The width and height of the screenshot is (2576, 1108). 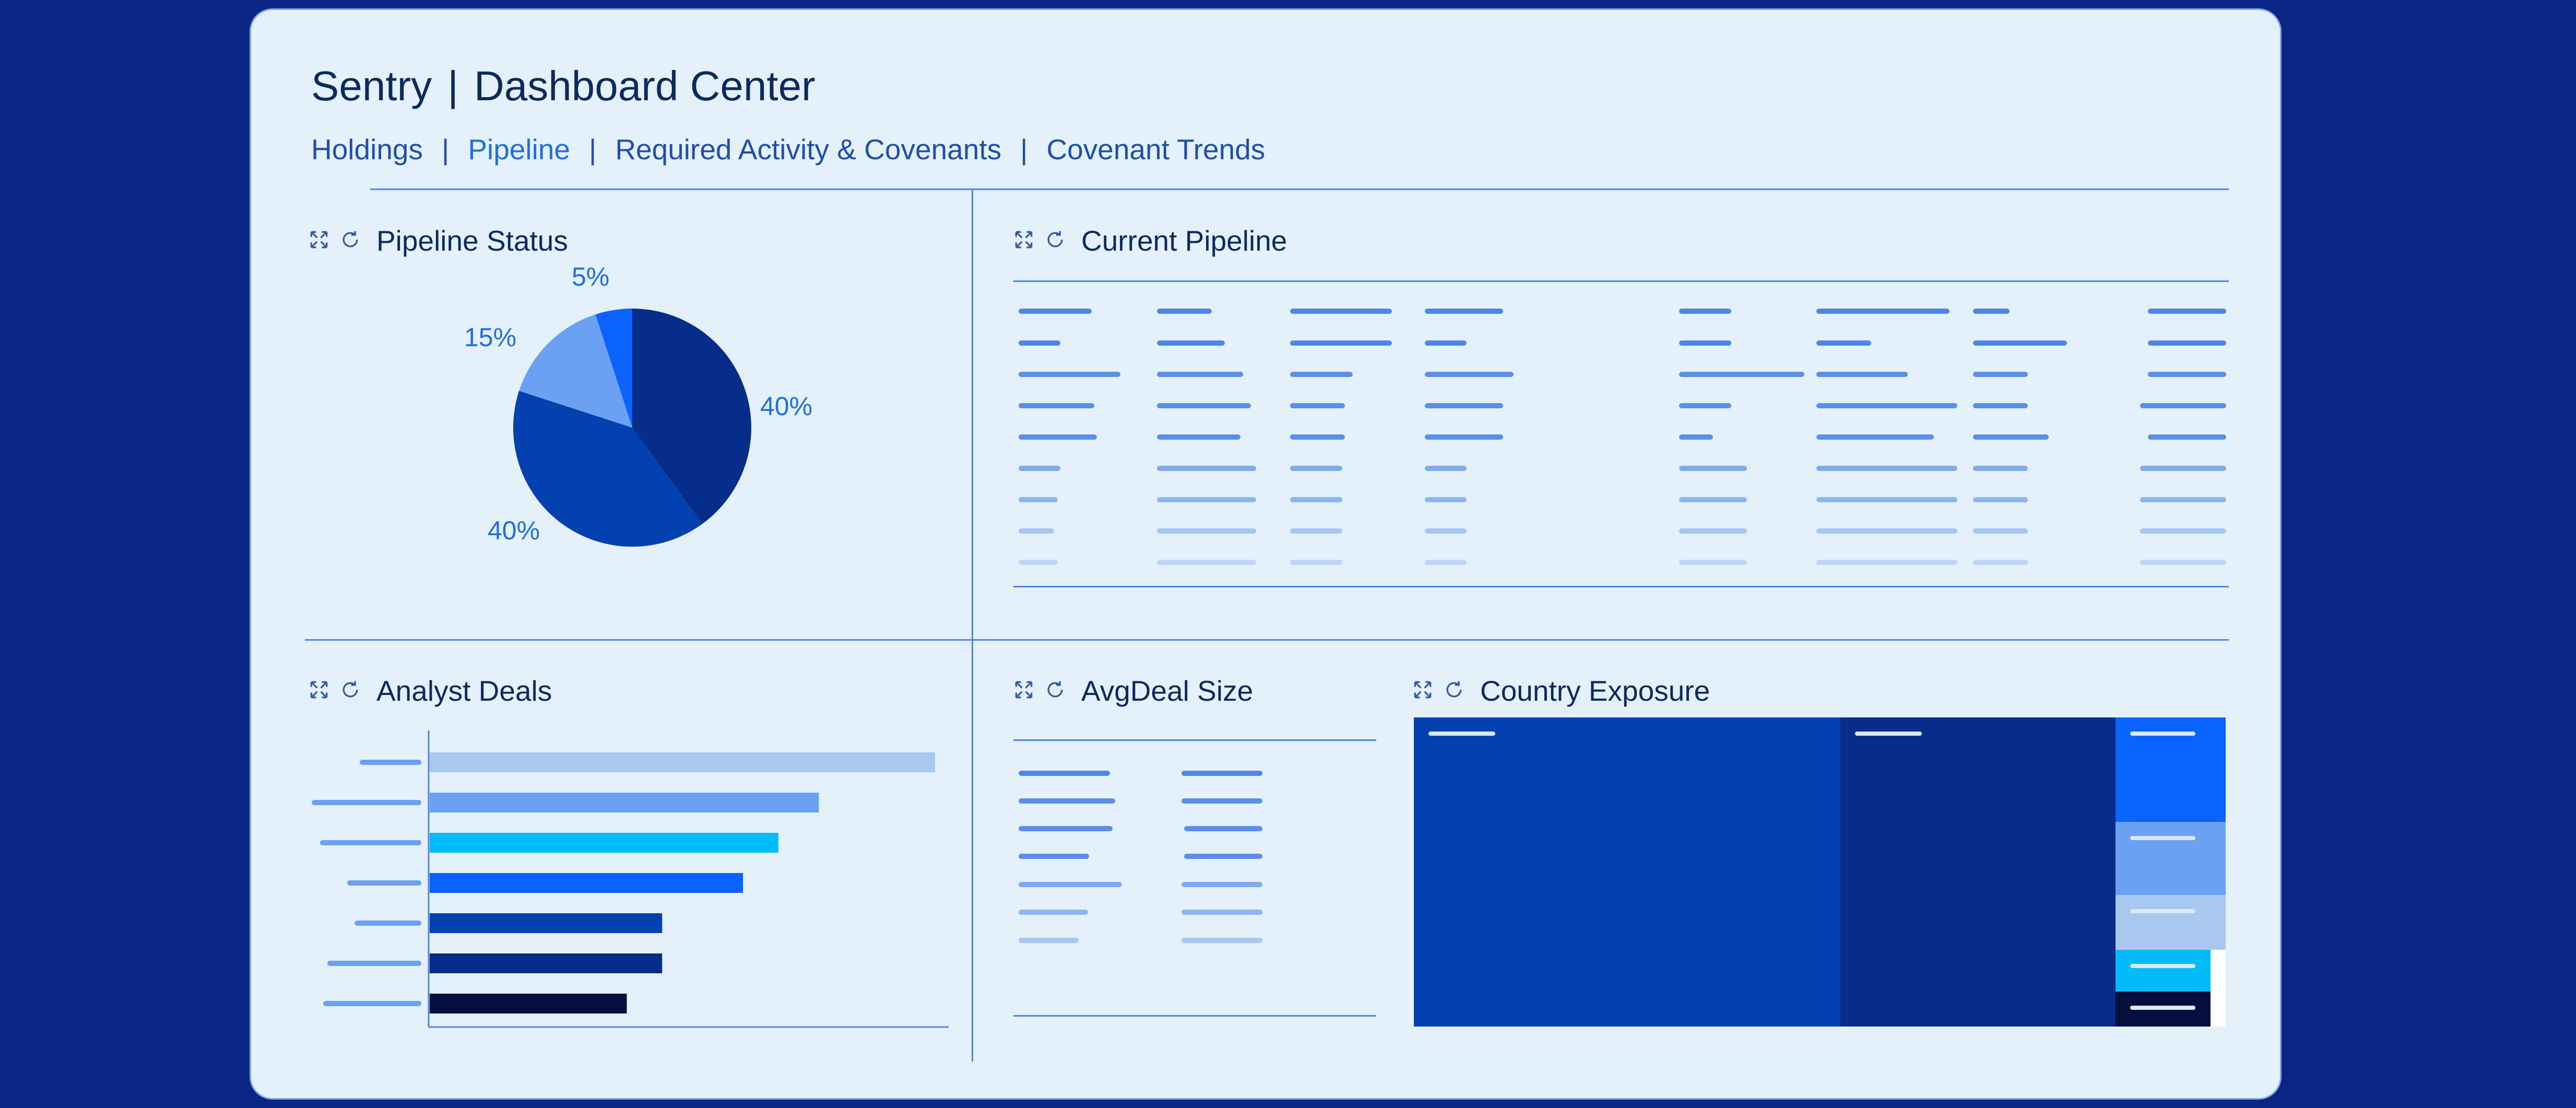 I want to click on treemap-scrollbar, so click(x=2218, y=988).